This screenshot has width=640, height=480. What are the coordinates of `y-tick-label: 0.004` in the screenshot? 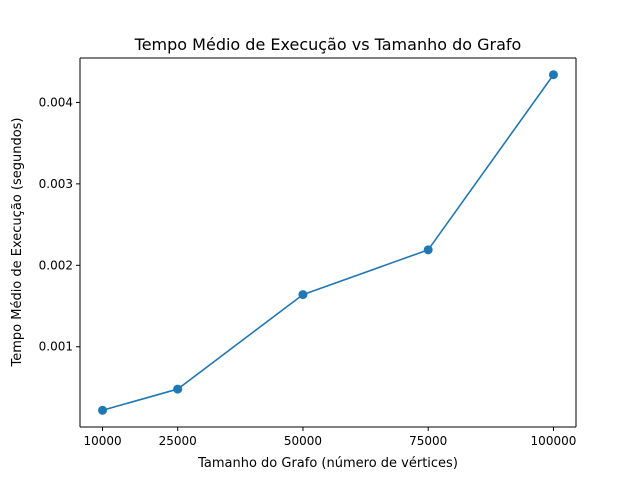 It's located at (56, 102).